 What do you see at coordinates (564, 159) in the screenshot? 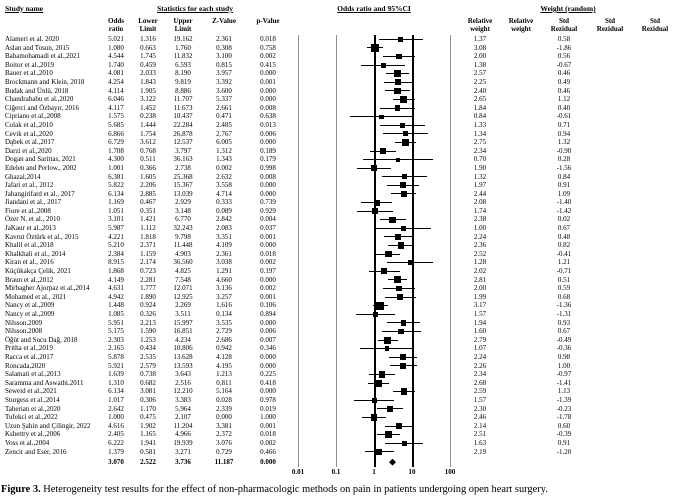
I see `std-residual-cell: 0.28` at bounding box center [564, 159].